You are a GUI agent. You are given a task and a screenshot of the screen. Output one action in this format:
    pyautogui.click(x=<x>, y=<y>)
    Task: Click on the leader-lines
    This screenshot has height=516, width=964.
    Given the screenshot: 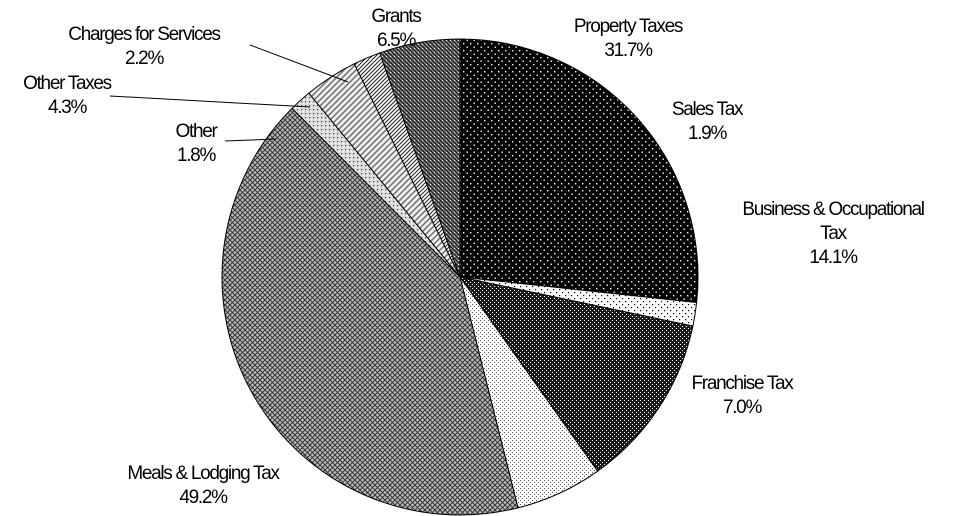 What is the action you would take?
    pyautogui.click(x=229, y=93)
    